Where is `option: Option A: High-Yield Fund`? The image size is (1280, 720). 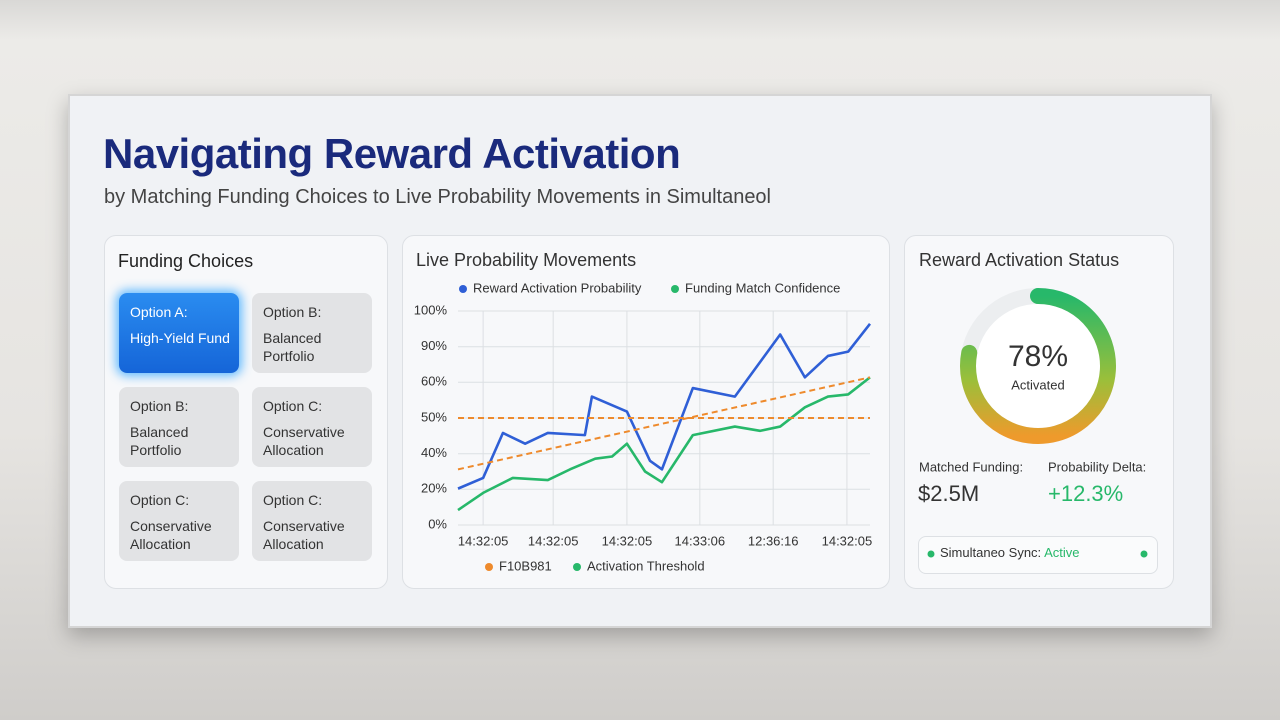 option: Option A: High-Yield Fund is located at coordinates (179, 333).